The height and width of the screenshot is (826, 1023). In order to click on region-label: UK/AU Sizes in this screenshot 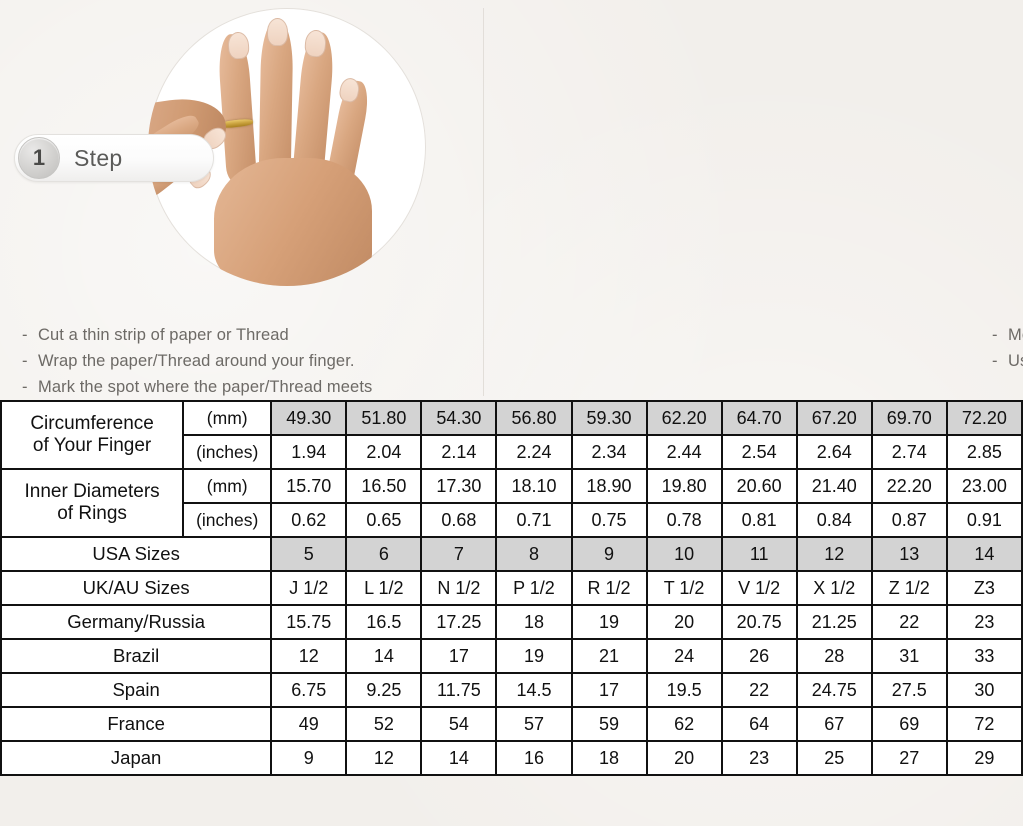, I will do `click(136, 588)`.